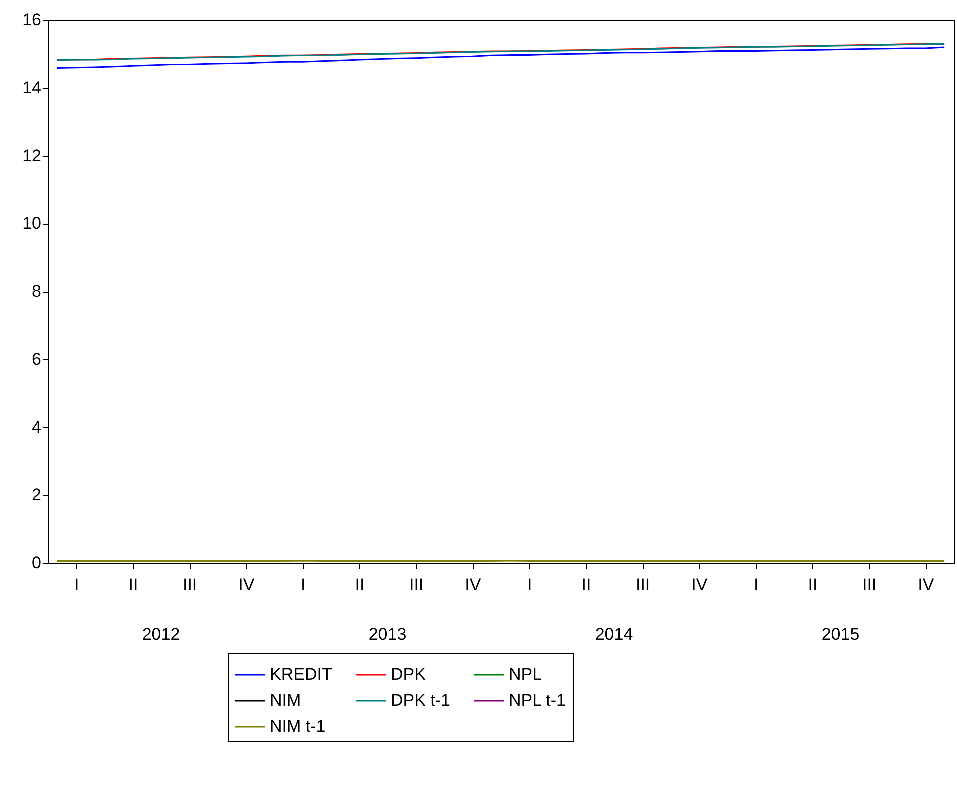  What do you see at coordinates (32, 88) in the screenshot?
I see `y-tick-label: 14` at bounding box center [32, 88].